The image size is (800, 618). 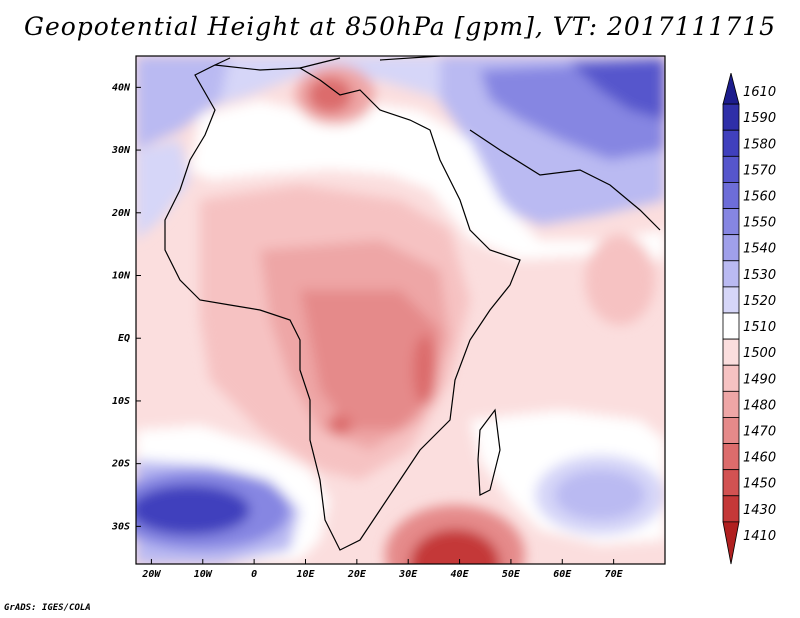 What do you see at coordinates (759, 170) in the screenshot?
I see `colorbar-label: 1570` at bounding box center [759, 170].